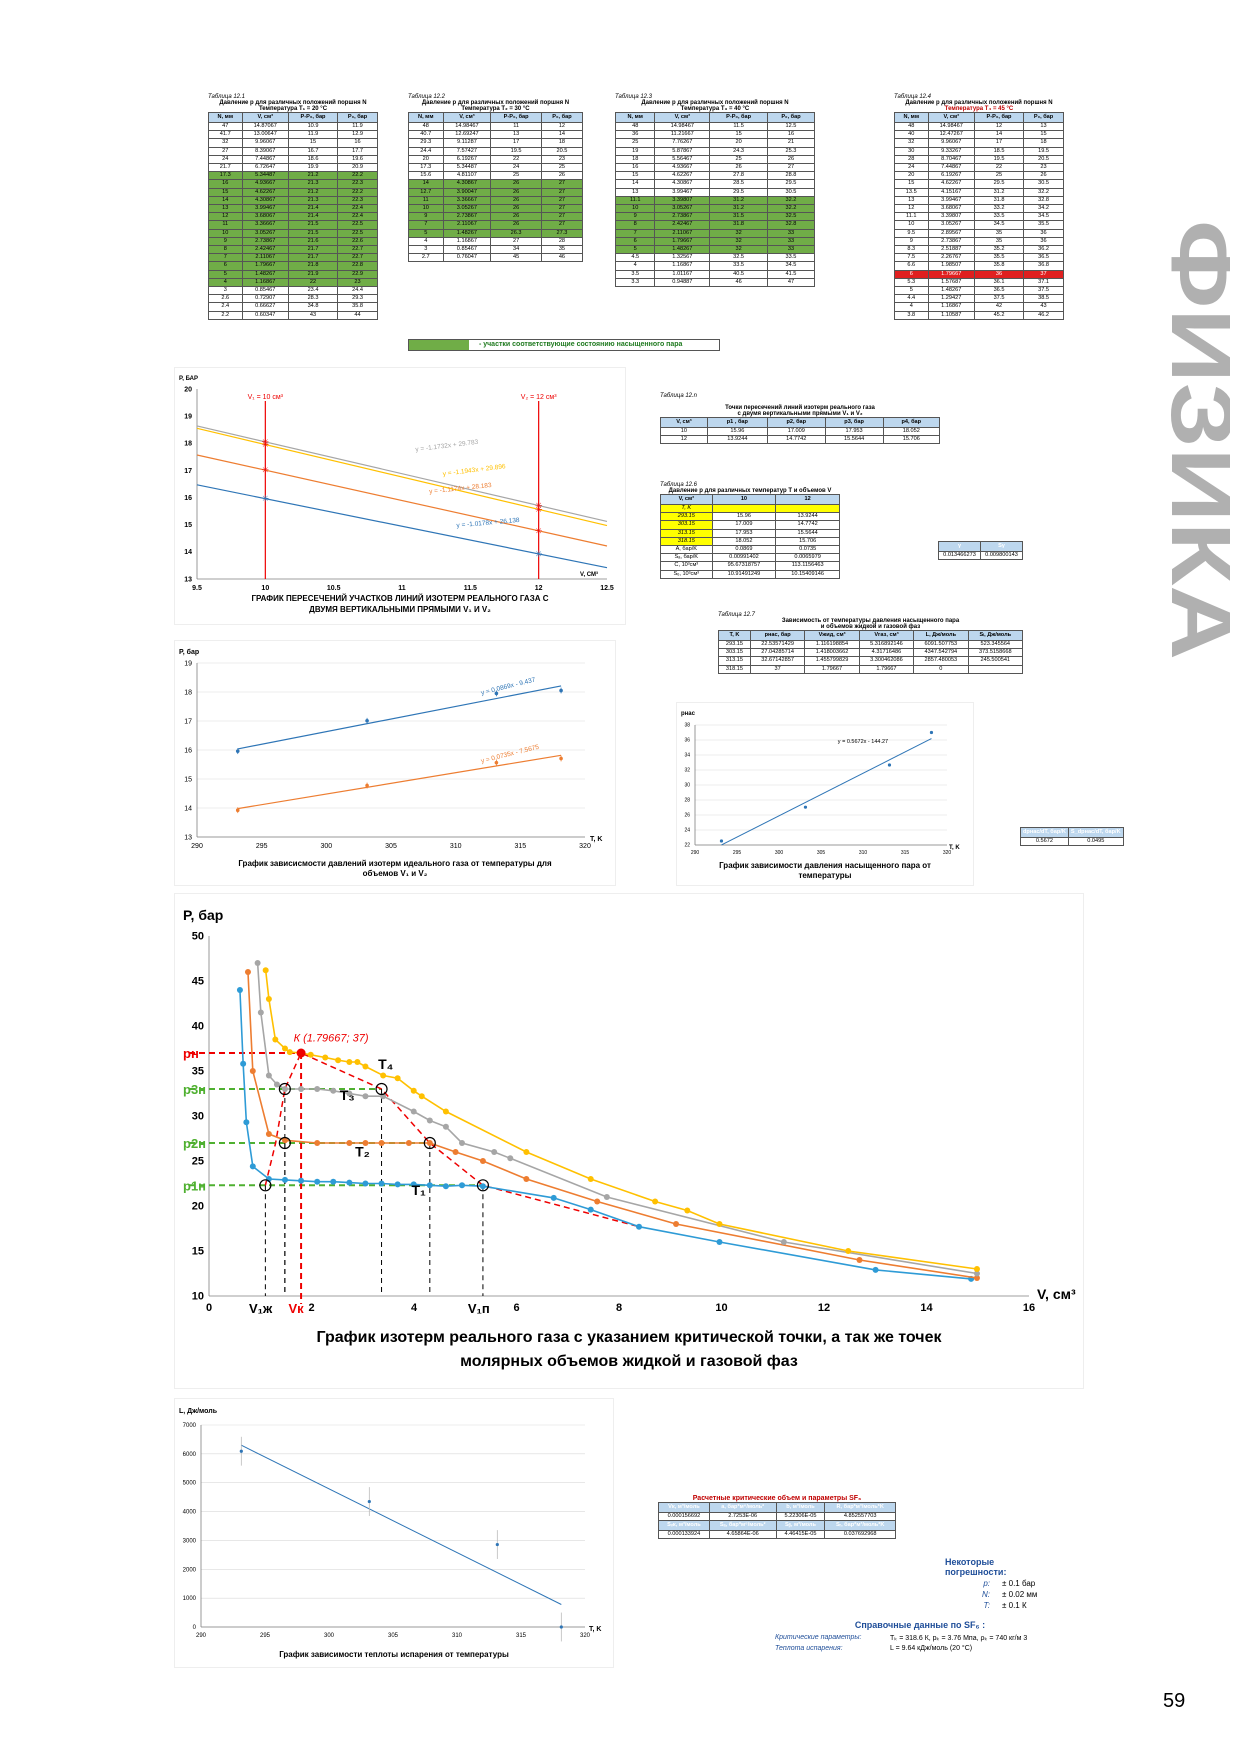 The image size is (1240, 1754). What do you see at coordinates (313, 274) in the screenshot?
I see `table-cell: 21.9` at bounding box center [313, 274].